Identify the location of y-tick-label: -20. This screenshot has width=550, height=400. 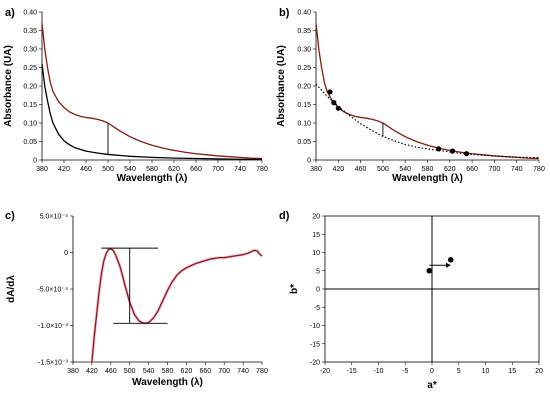
(315, 363).